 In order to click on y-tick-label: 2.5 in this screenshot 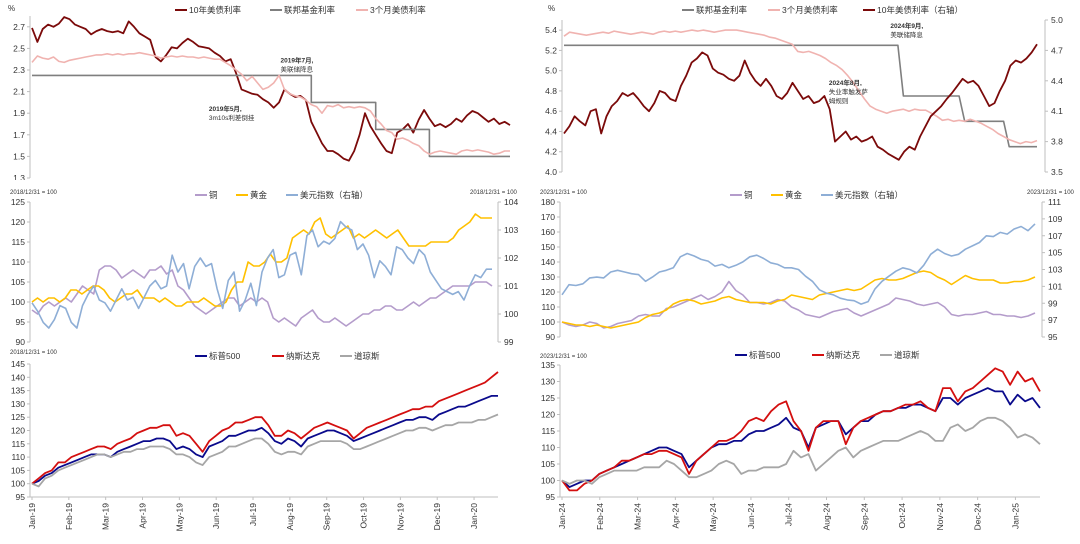, I will do `click(19, 48)`.